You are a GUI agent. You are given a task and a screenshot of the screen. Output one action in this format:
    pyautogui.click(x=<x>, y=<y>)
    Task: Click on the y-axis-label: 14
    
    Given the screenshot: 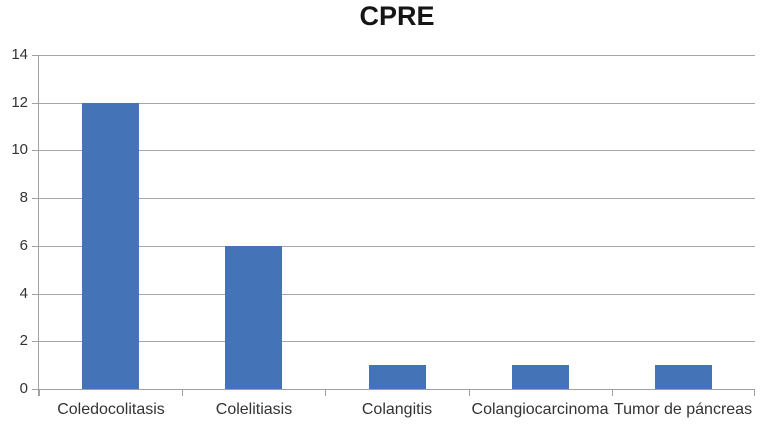 What is the action you would take?
    pyautogui.click(x=19, y=54)
    